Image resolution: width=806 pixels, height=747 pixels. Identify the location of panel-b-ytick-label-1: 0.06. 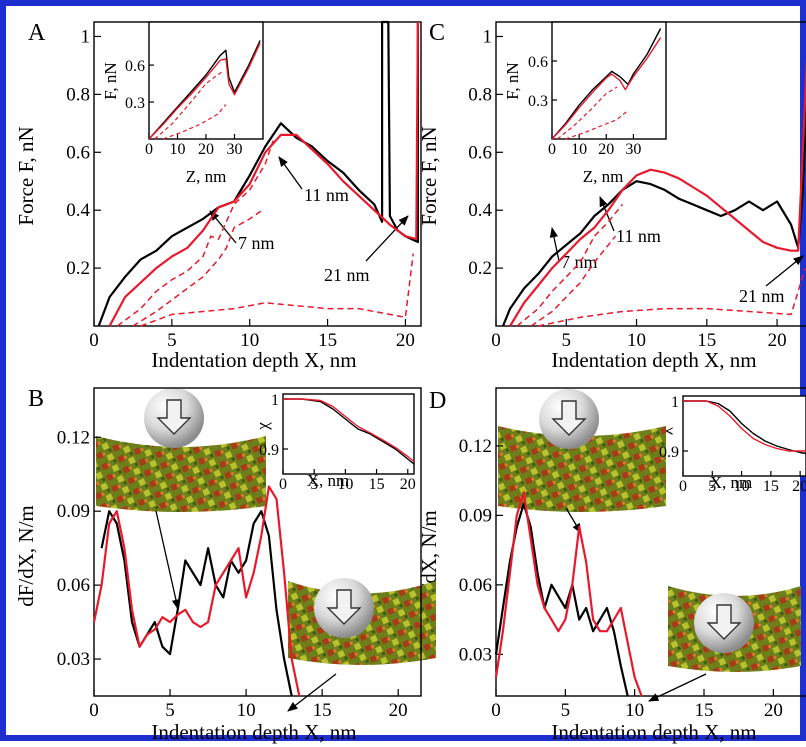
(73, 585).